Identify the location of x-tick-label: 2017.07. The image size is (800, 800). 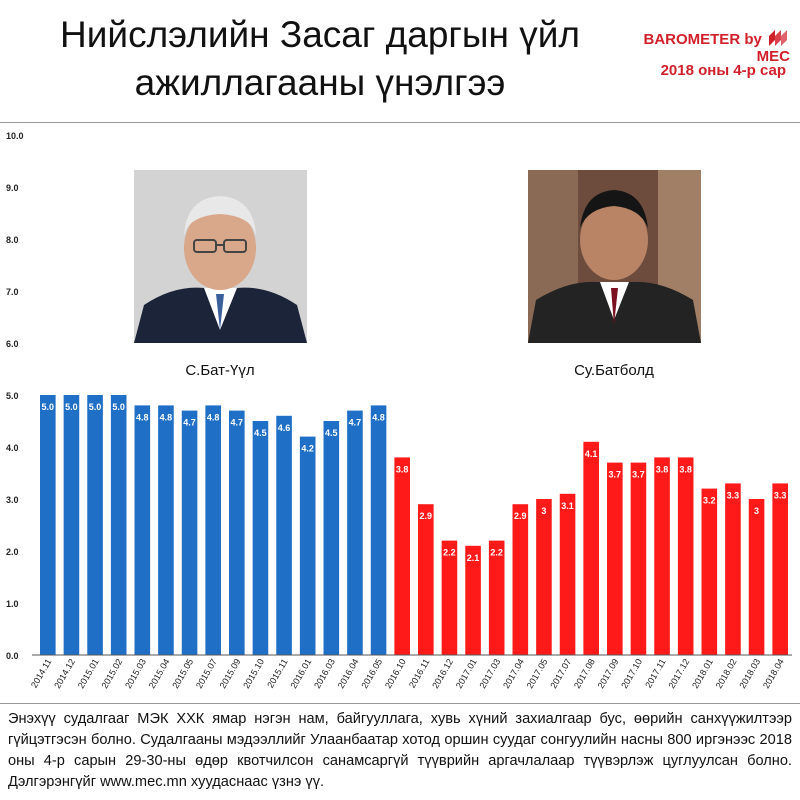
(560, 673).